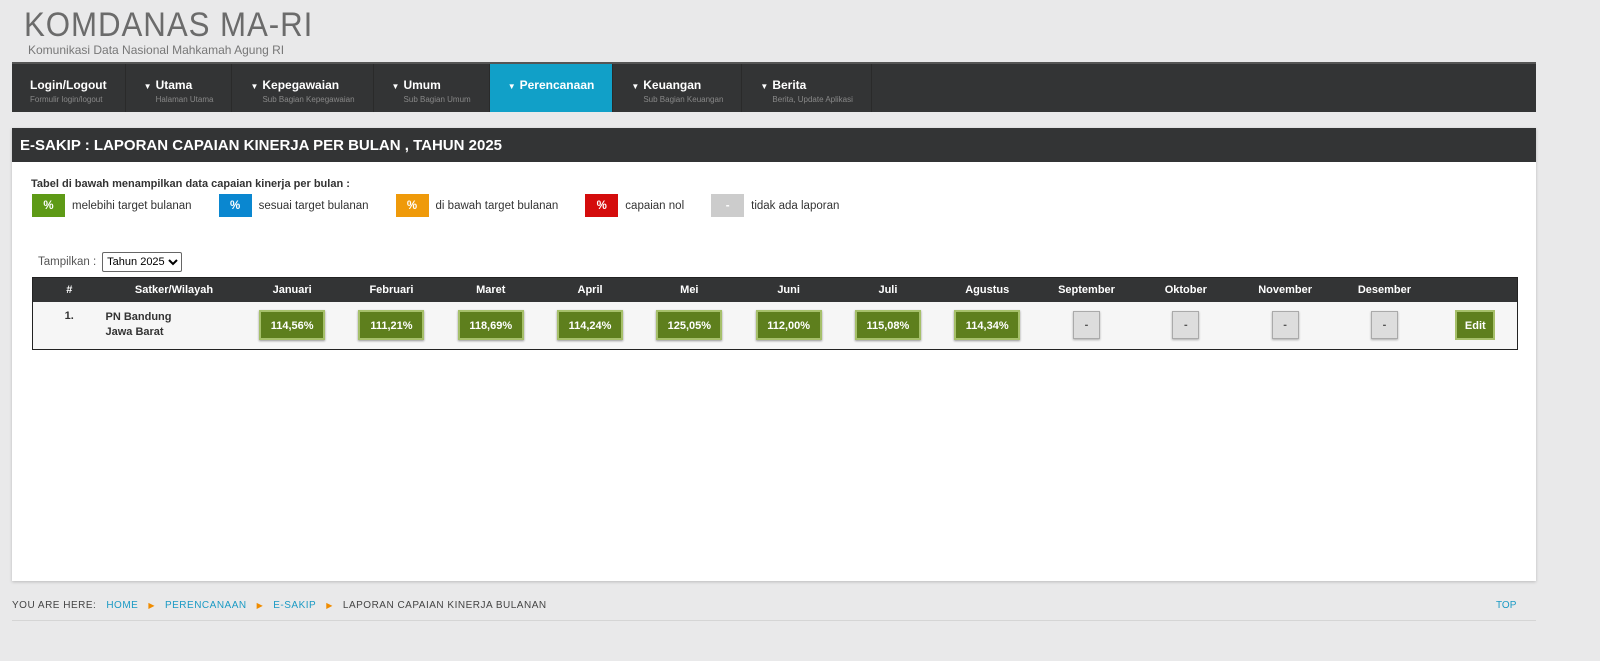 This screenshot has width=1600, height=661. What do you see at coordinates (122, 605) in the screenshot?
I see `breadcrumb-home: HOME` at bounding box center [122, 605].